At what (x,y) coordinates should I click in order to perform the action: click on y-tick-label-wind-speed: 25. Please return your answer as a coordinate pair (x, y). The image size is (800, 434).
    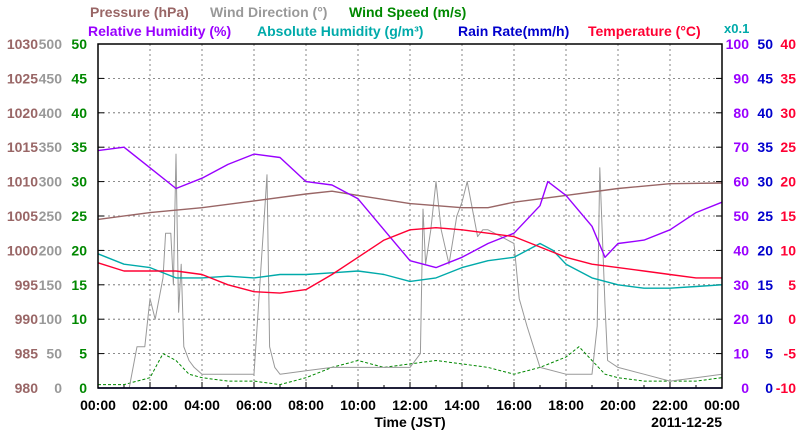
    Looking at the image, I should click on (79, 216).